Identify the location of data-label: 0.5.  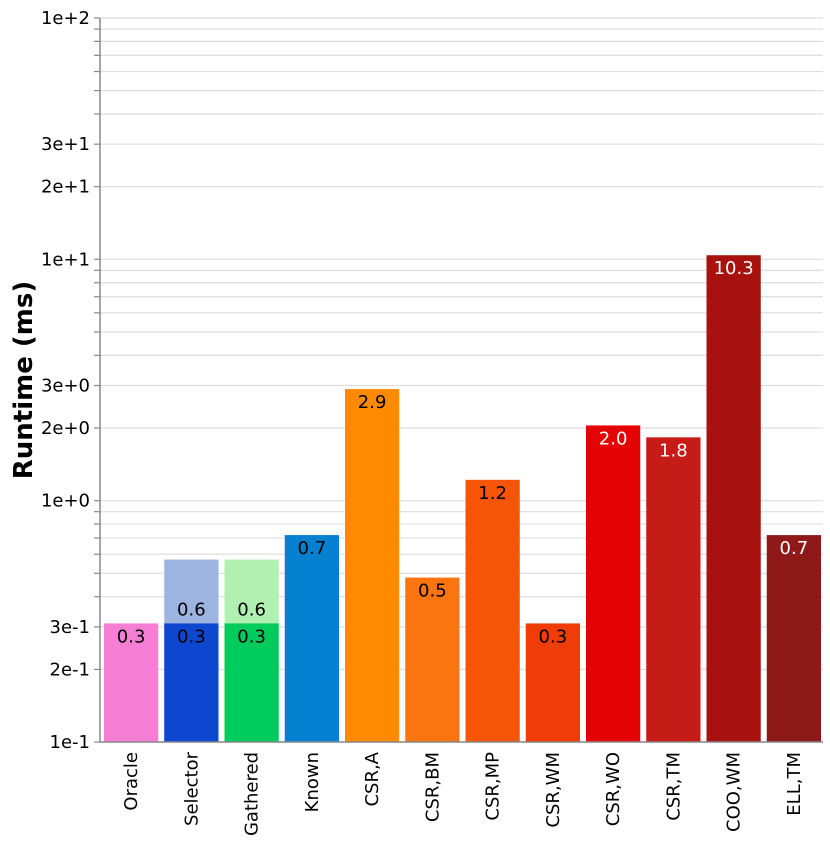
(432, 591).